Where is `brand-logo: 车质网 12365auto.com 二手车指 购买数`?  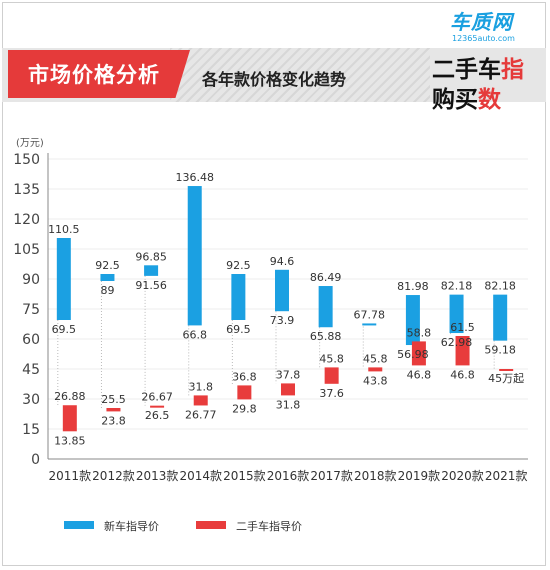 brand-logo: 车质网 12365auto.com 二手车指 购买数 is located at coordinates (487, 59).